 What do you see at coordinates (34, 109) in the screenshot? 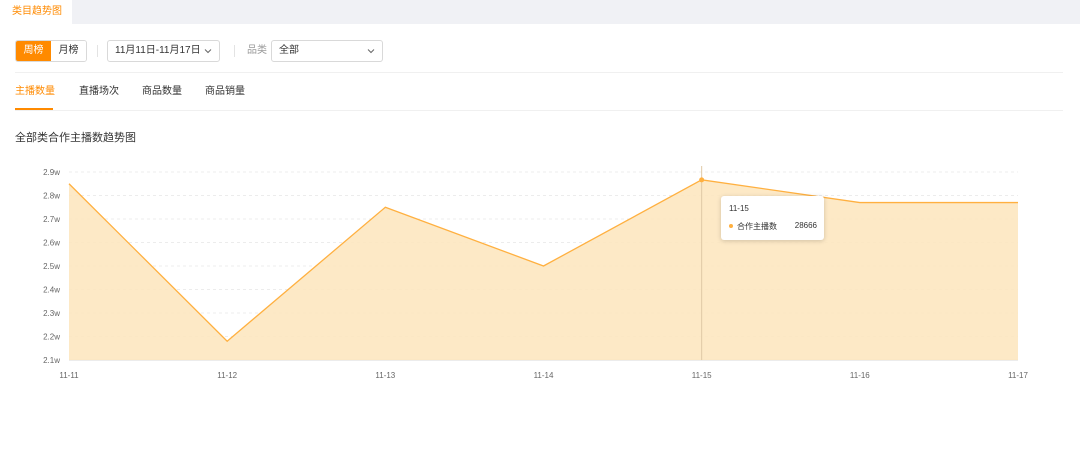
I see `active-tab-indicator` at bounding box center [34, 109].